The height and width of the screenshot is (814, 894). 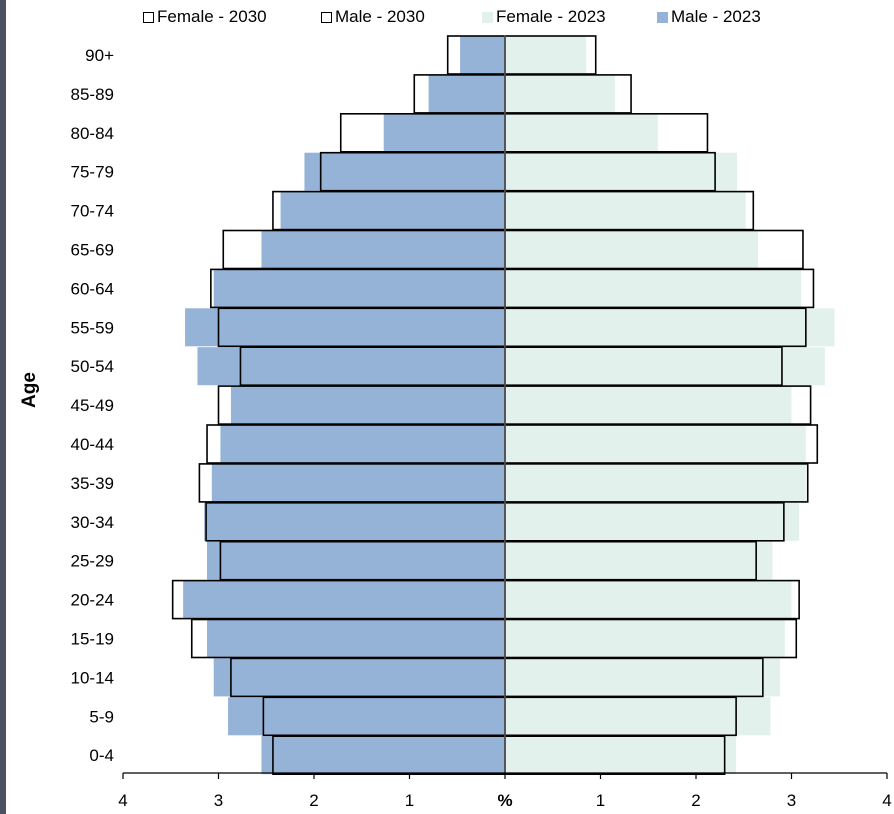 What do you see at coordinates (92, 327) in the screenshot?
I see `y-tick-label-55-59: 55-59` at bounding box center [92, 327].